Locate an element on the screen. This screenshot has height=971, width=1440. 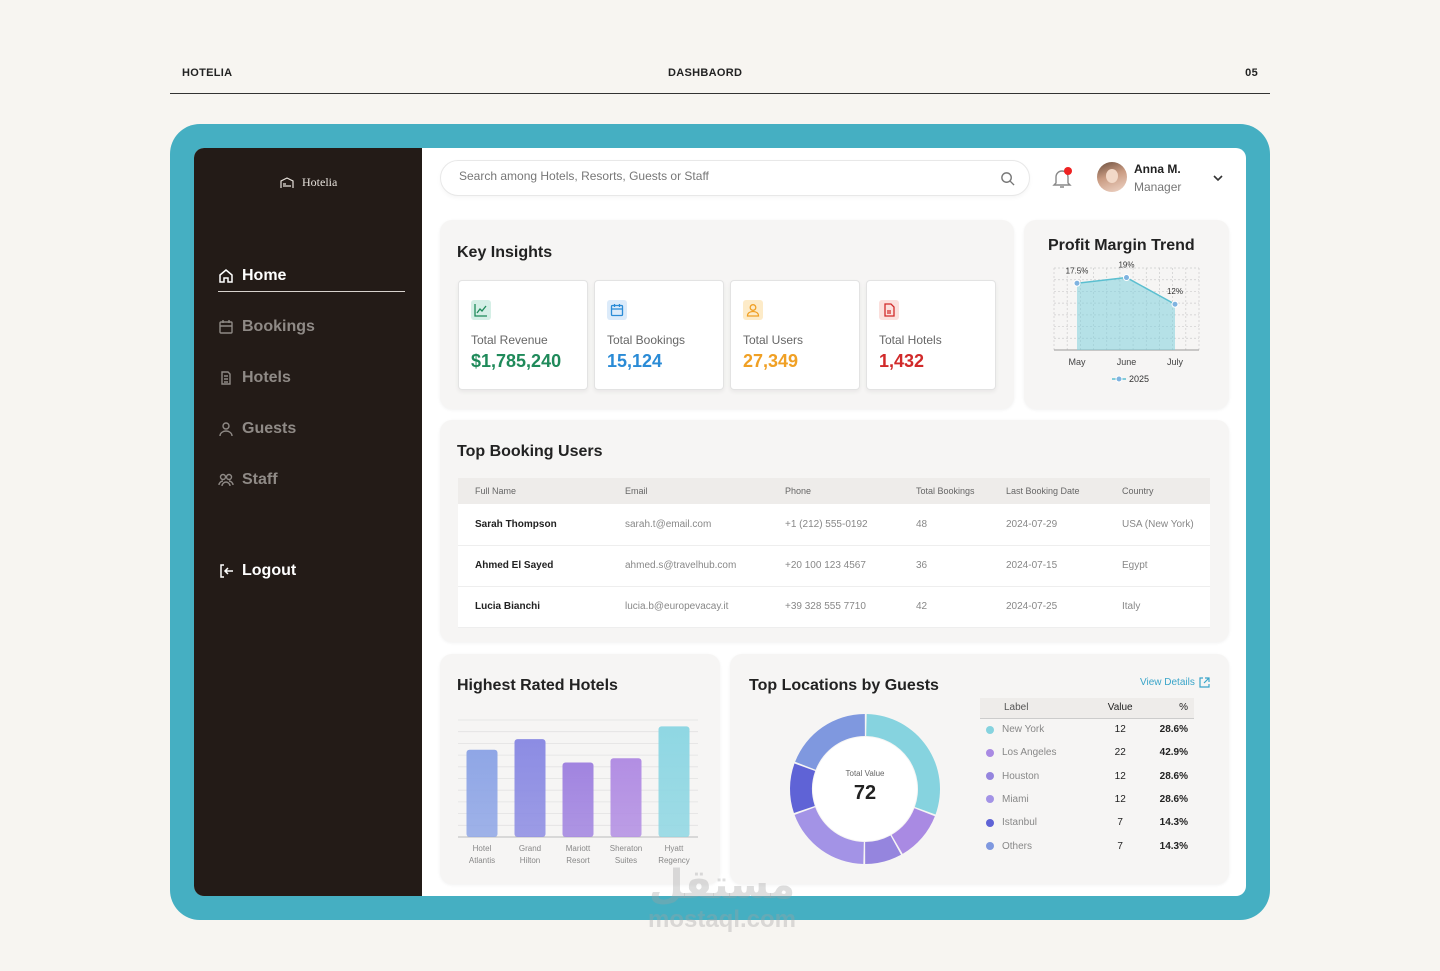
sidebar-item-home: Home is located at coordinates (311, 276).